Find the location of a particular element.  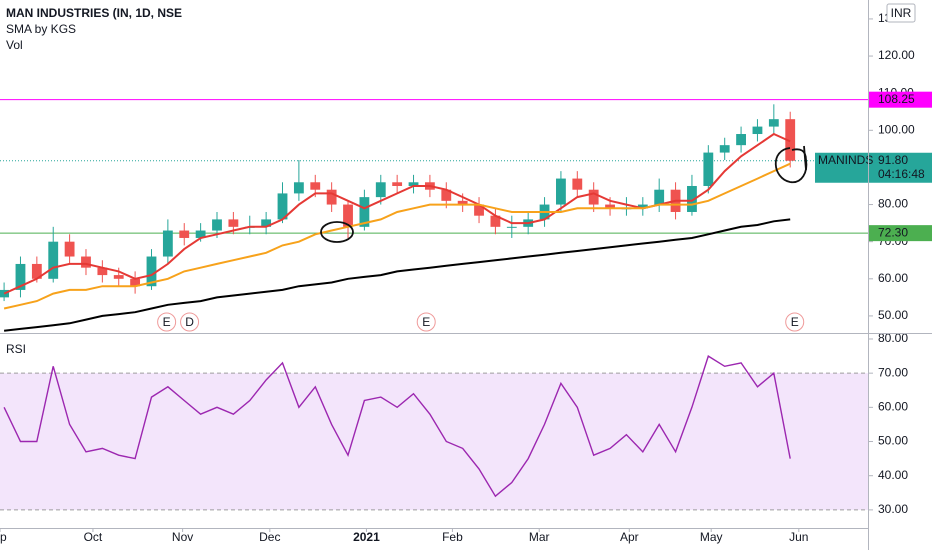

x-tick-label: 2021 is located at coordinates (366, 537).